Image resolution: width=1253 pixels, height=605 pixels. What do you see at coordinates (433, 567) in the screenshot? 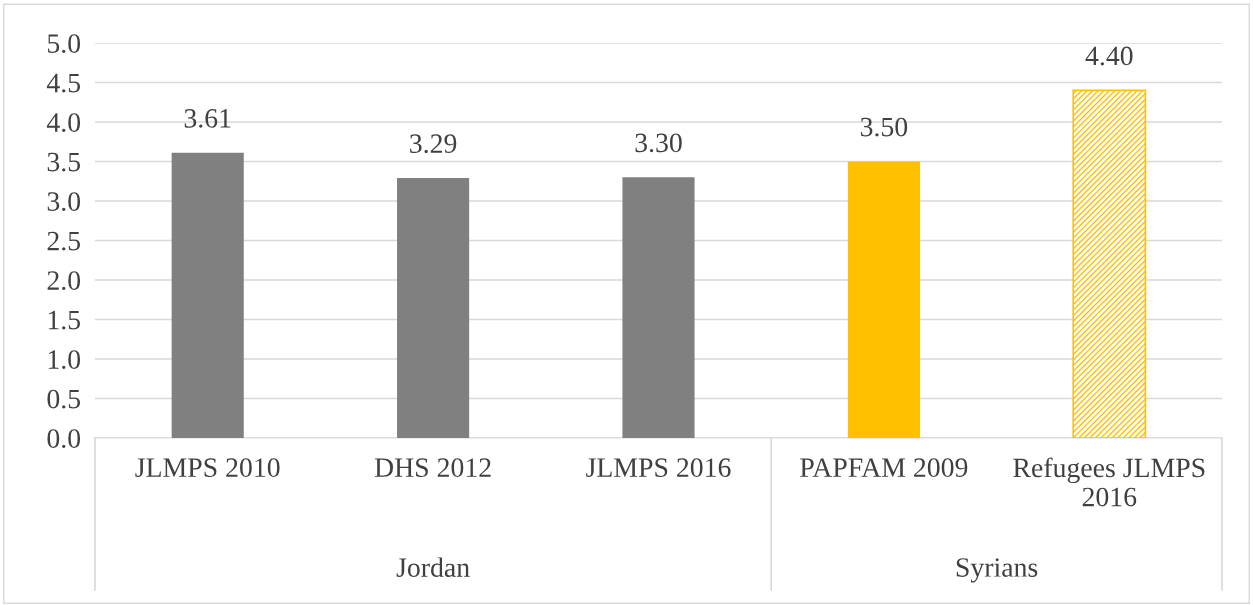
I see `text: Jordan` at bounding box center [433, 567].